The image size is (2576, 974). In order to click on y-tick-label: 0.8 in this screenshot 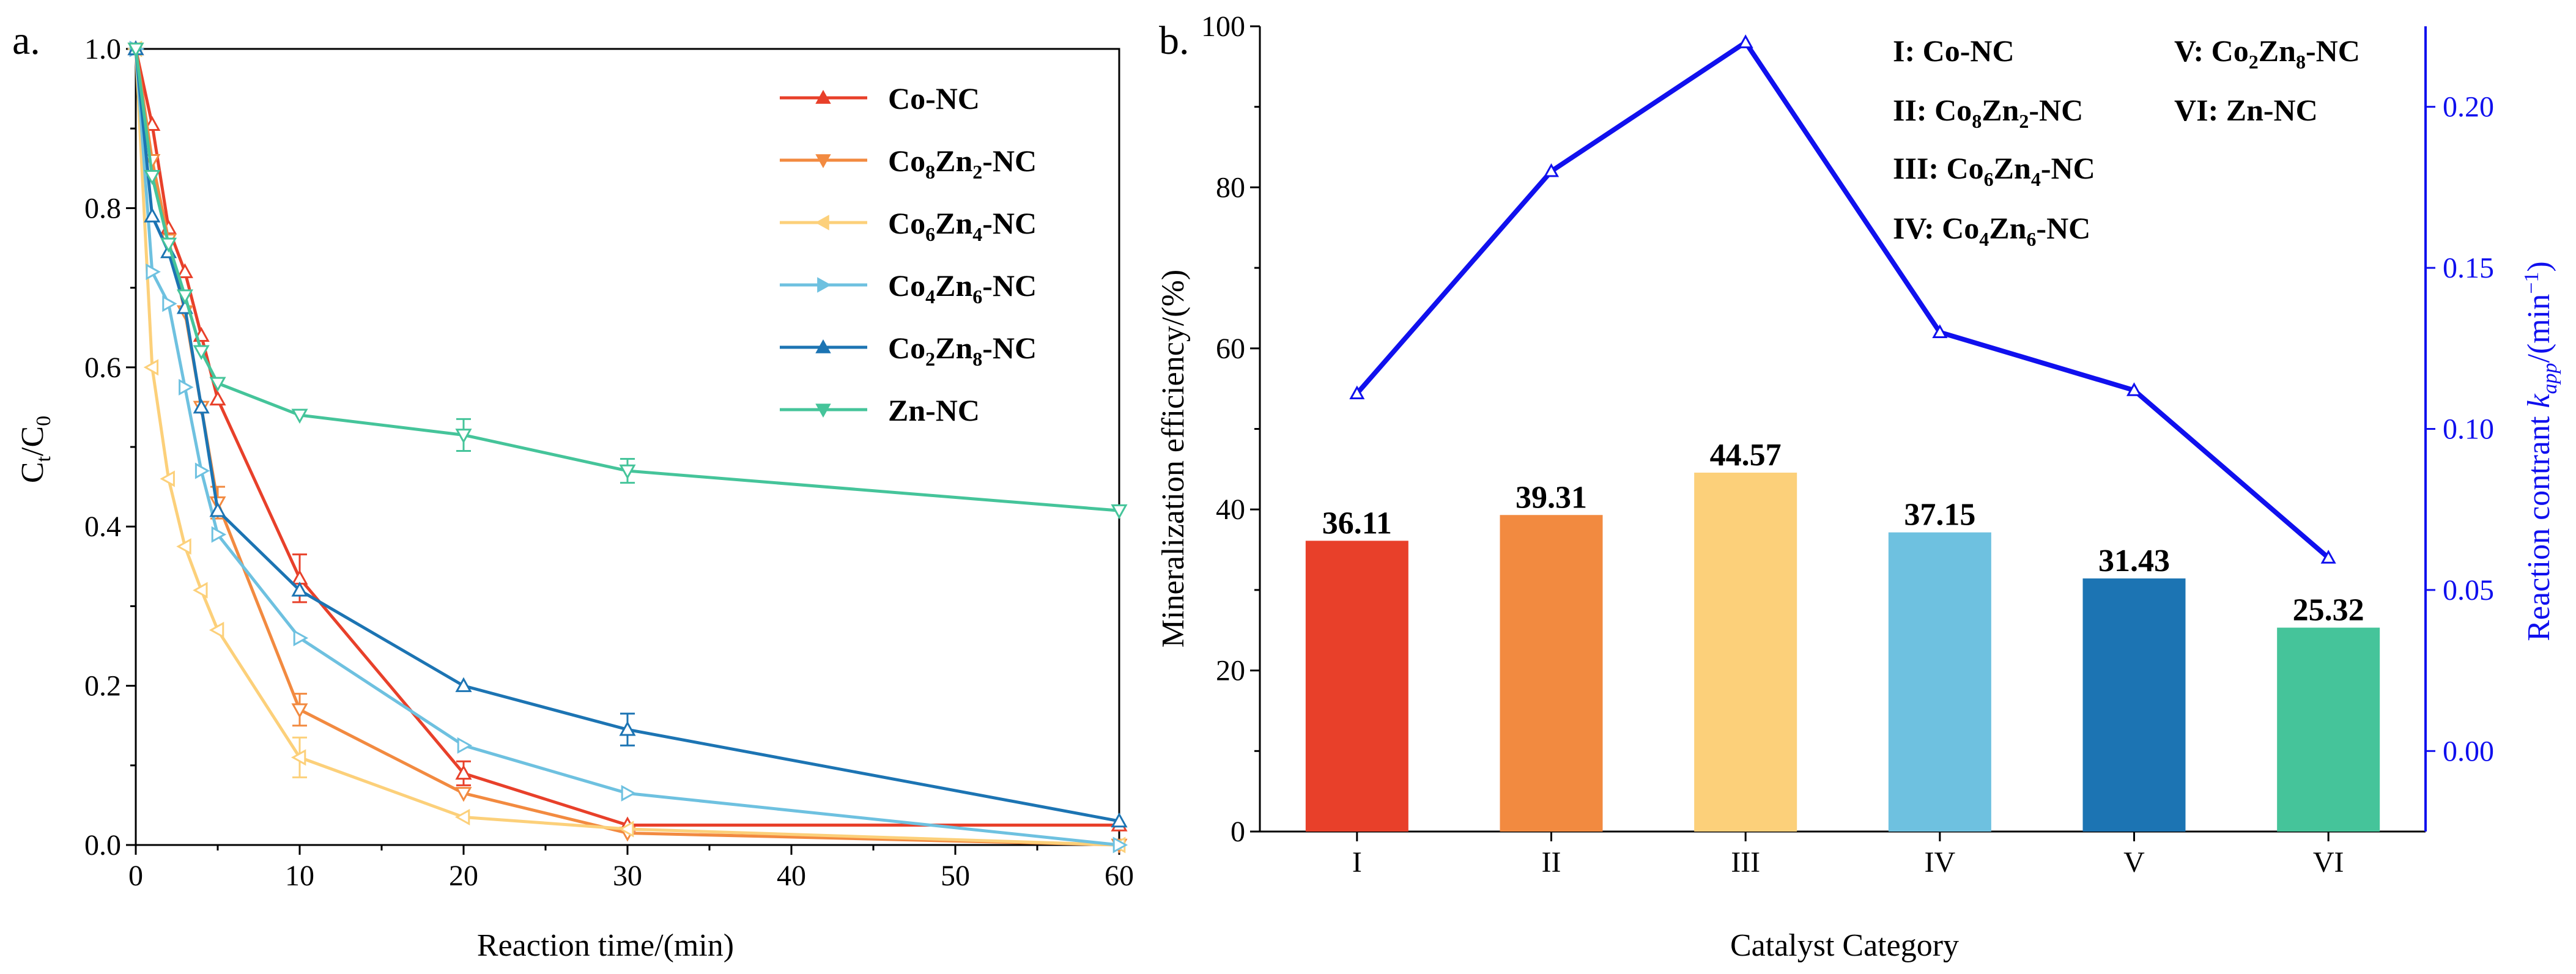, I will do `click(102, 208)`.